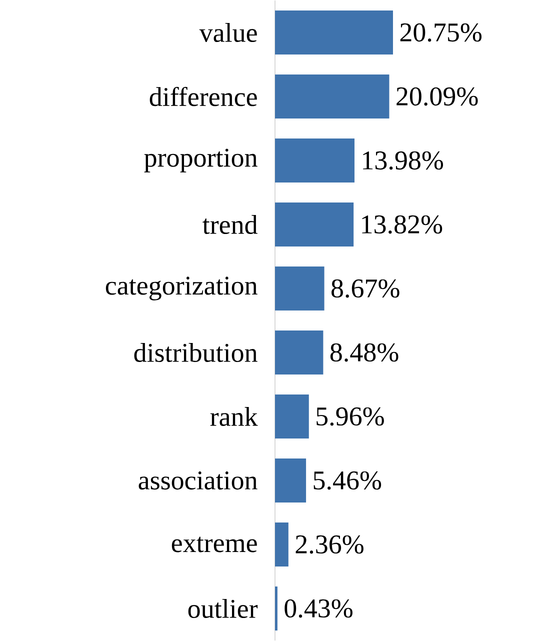  What do you see at coordinates (364, 352) in the screenshot?
I see `data-label: 8.48%` at bounding box center [364, 352].